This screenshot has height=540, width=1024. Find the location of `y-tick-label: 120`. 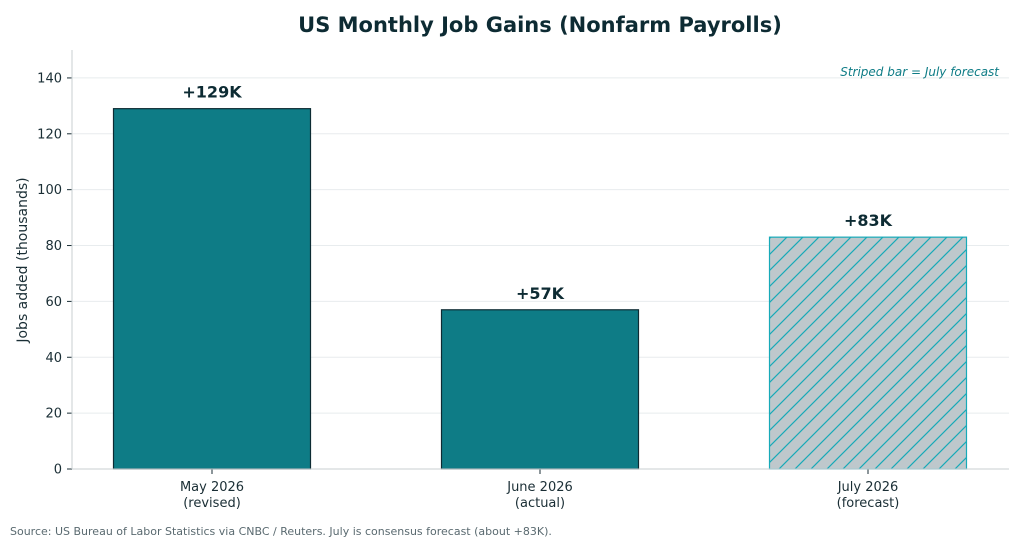

y-tick-label: 120 is located at coordinates (49, 134).